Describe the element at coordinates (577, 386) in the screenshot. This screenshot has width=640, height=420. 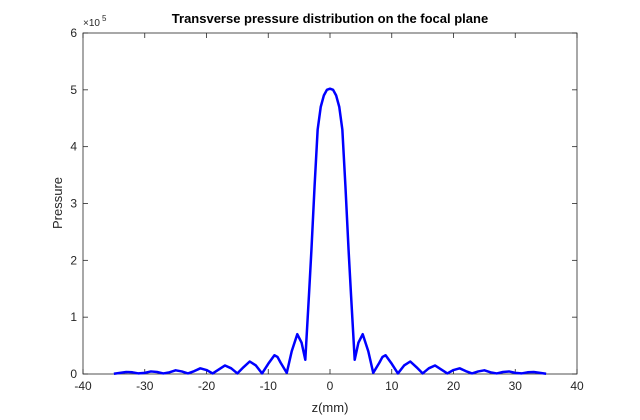
I see `x-tick-label: 40` at that location.